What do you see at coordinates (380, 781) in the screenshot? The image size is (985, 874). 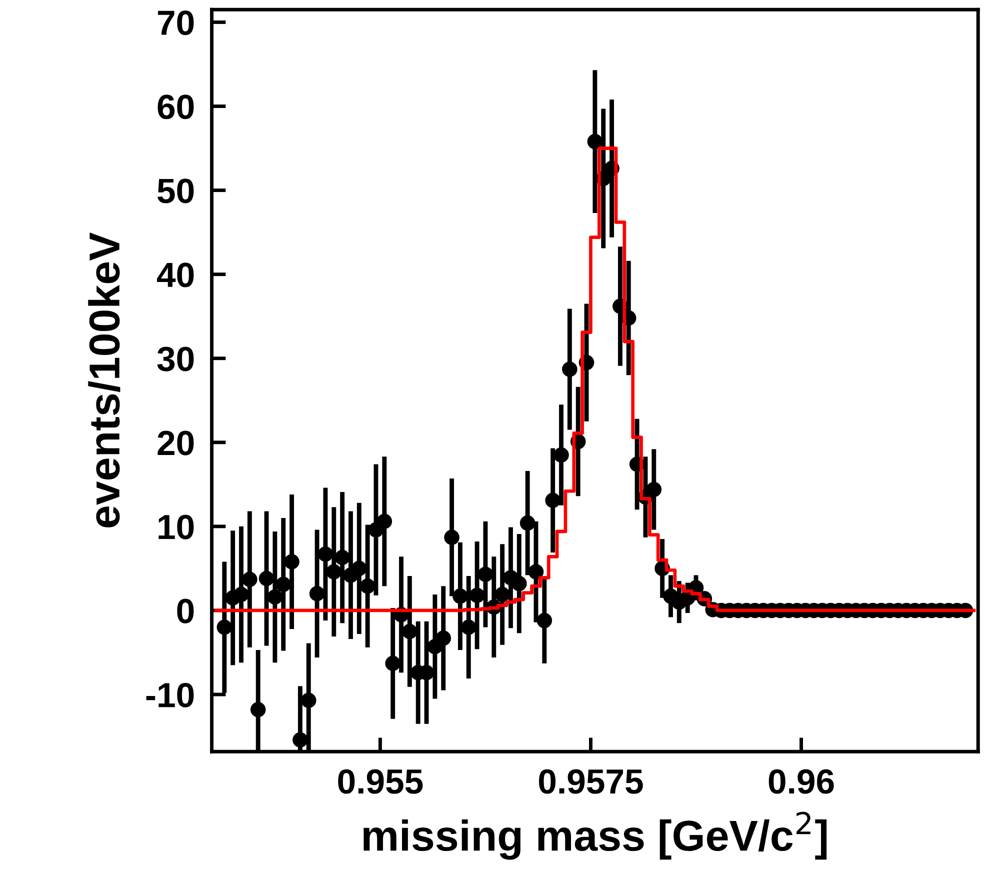 I see `x-tick-label: 0.955` at bounding box center [380, 781].